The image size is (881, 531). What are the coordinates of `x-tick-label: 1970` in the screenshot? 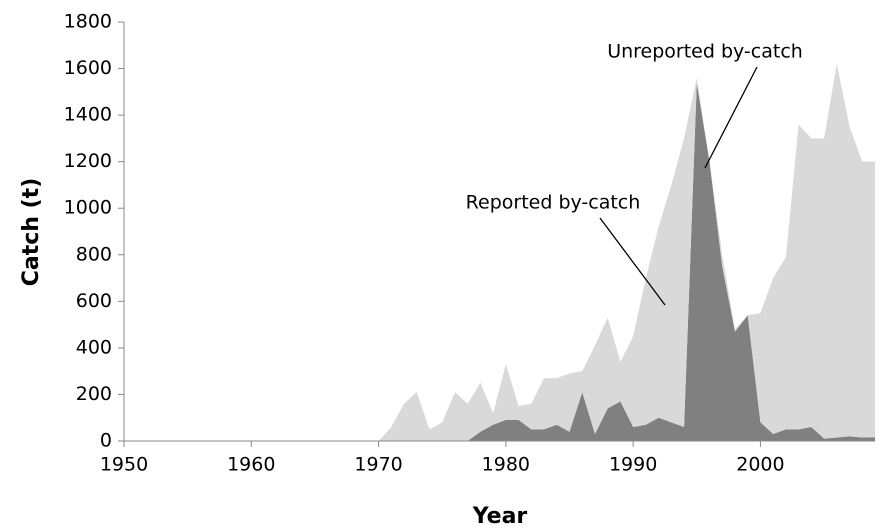 It's located at (378, 465).